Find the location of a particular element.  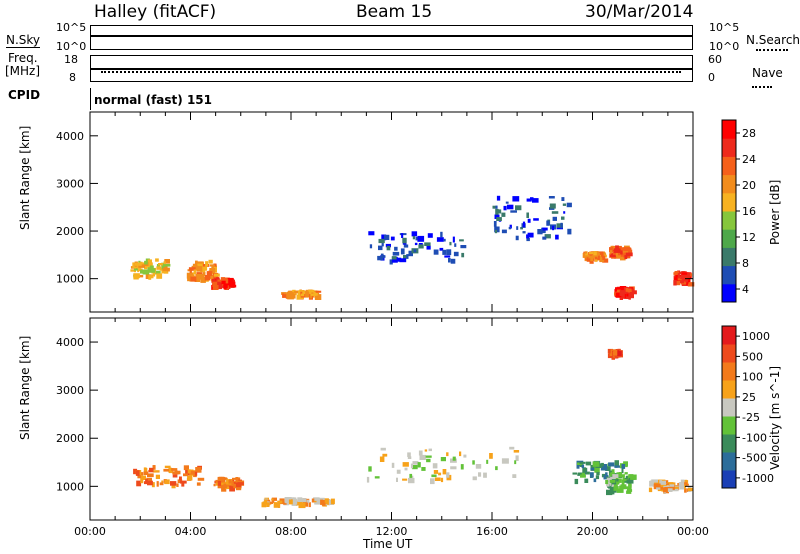

date-title: 30/Mar/2014 is located at coordinates (639, 12).